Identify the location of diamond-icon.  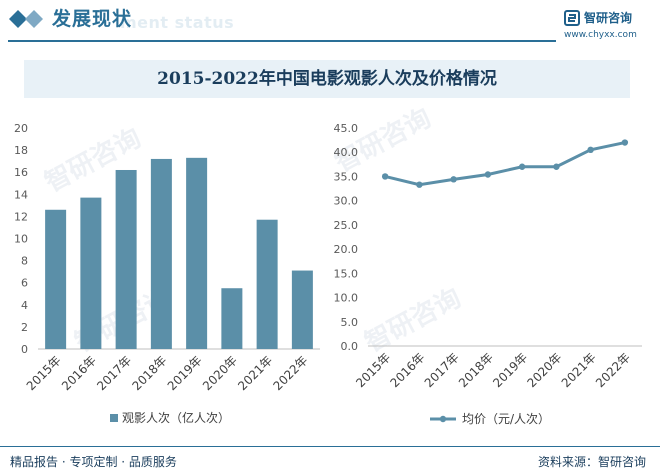
(26, 19).